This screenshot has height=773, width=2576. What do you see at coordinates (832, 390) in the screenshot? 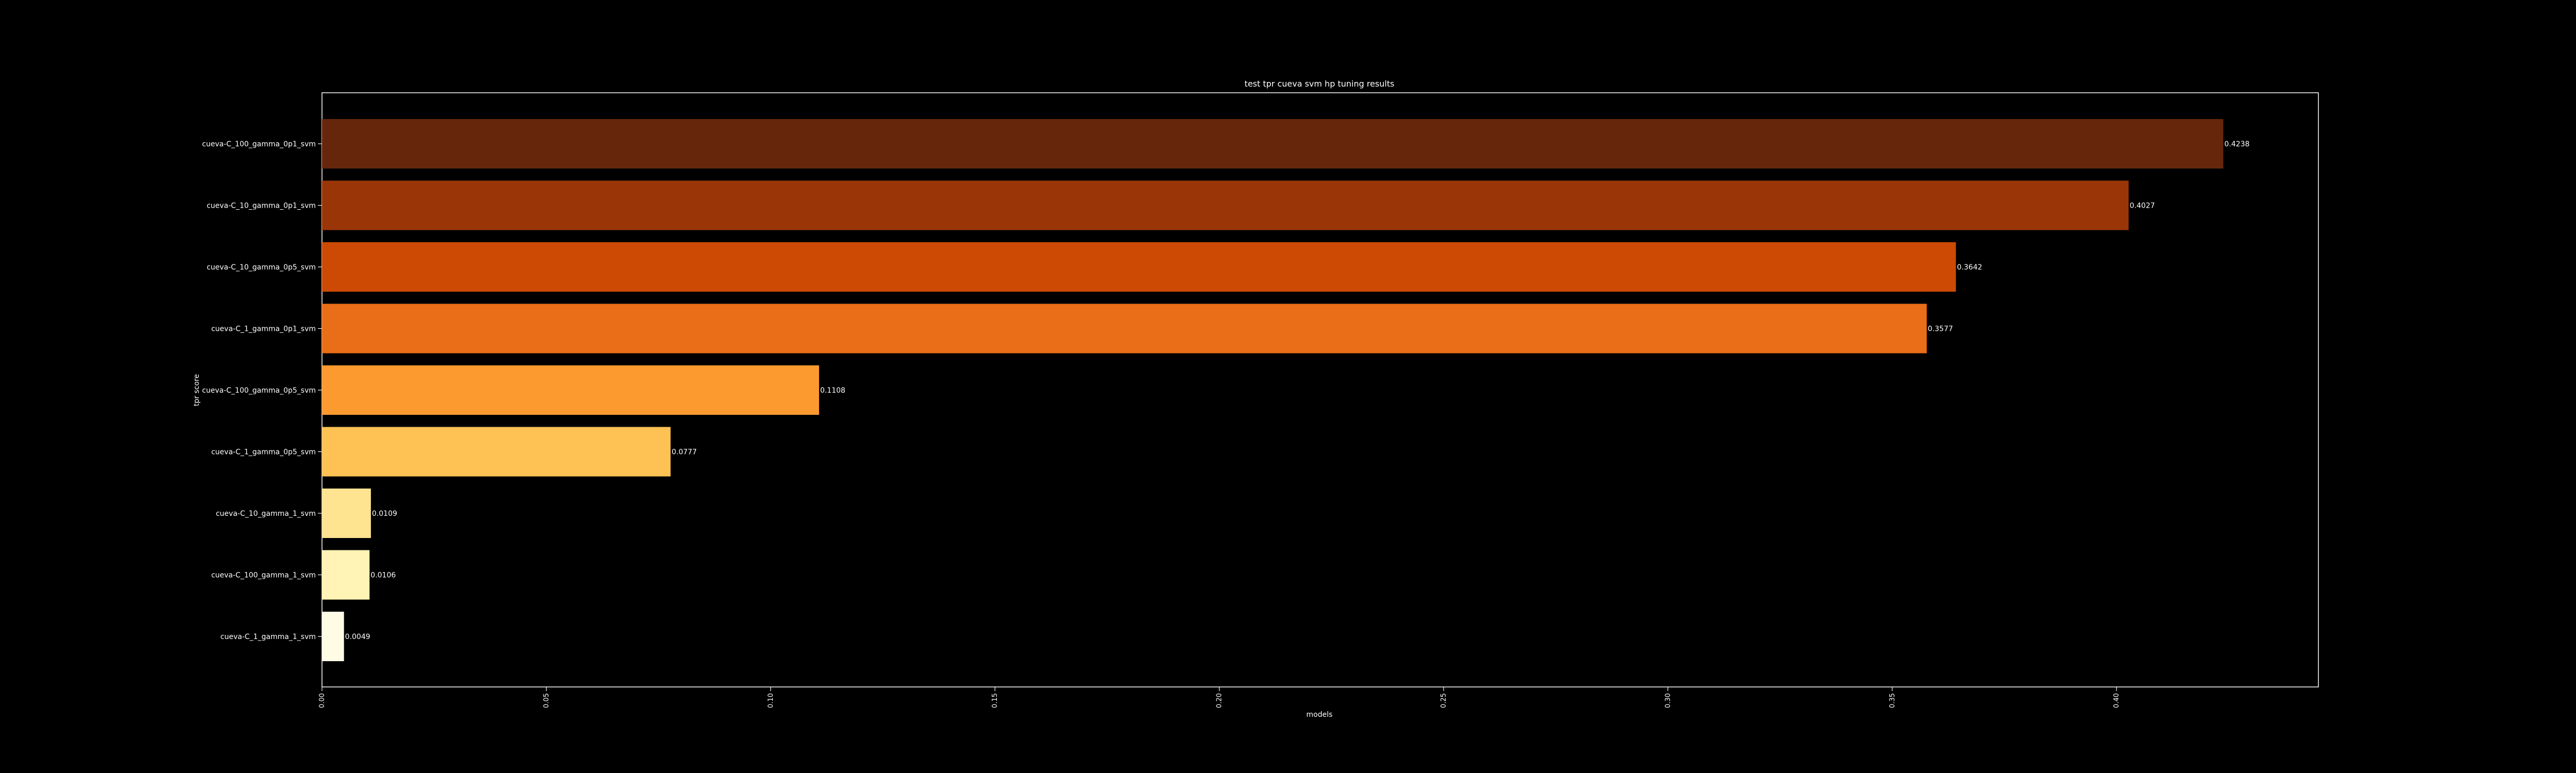
I see `value-label: 0.1108` at bounding box center [832, 390].